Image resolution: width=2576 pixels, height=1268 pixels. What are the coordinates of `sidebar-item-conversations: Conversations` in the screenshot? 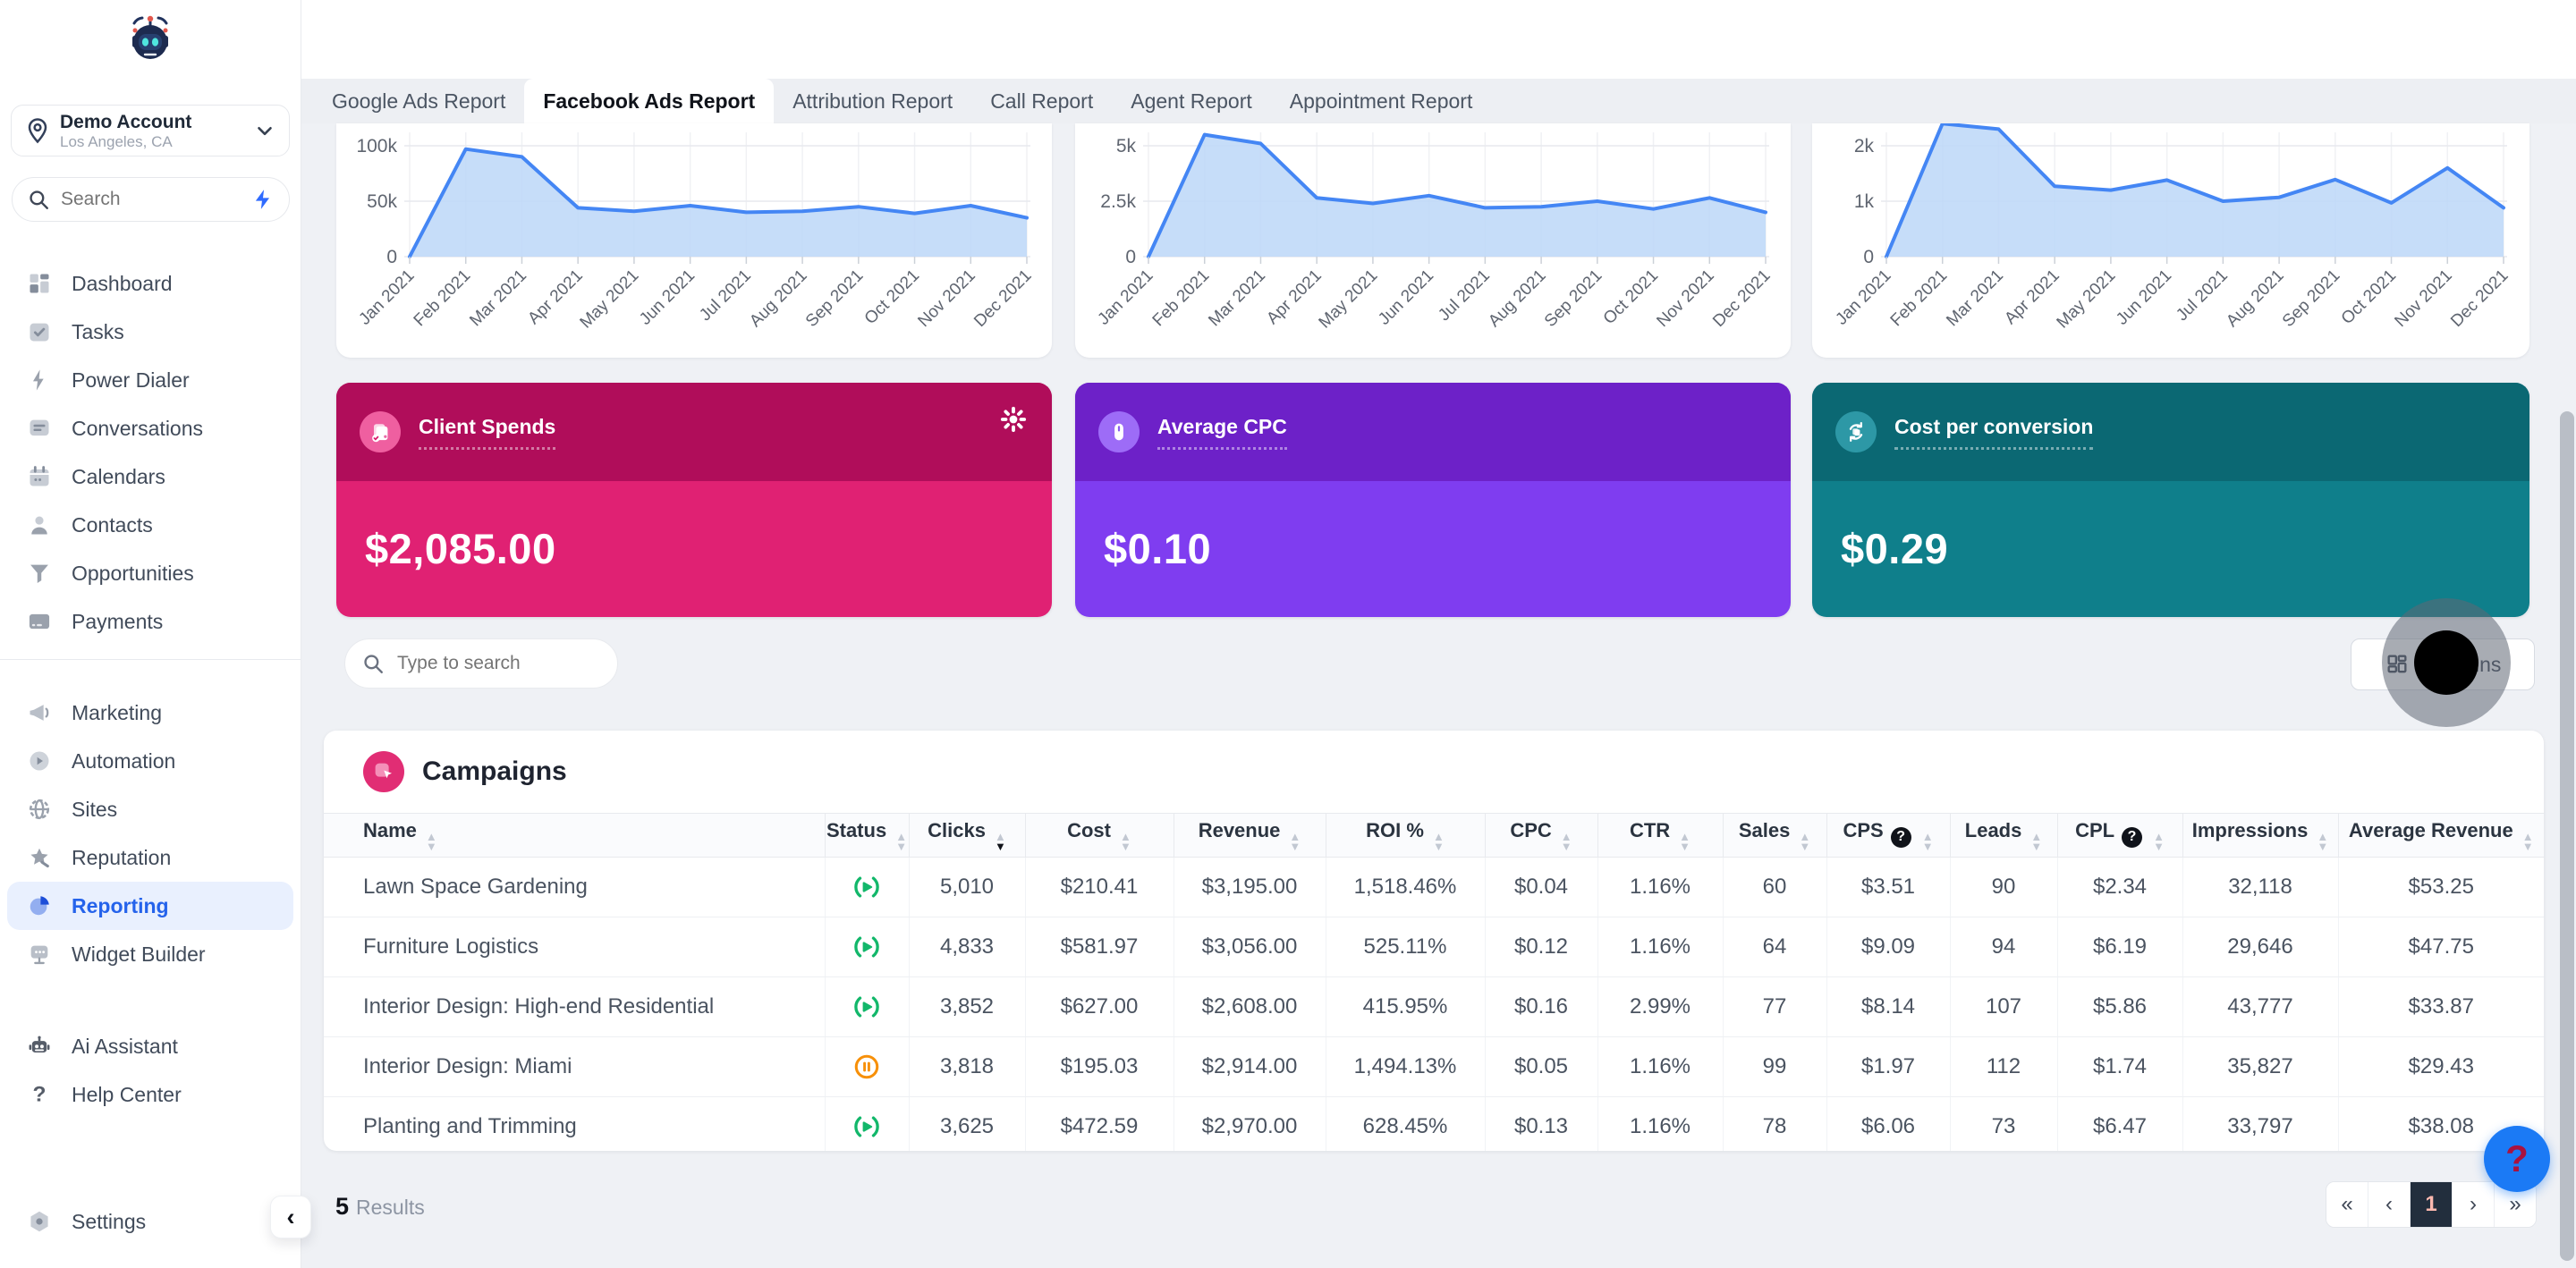 It's located at (150, 428).